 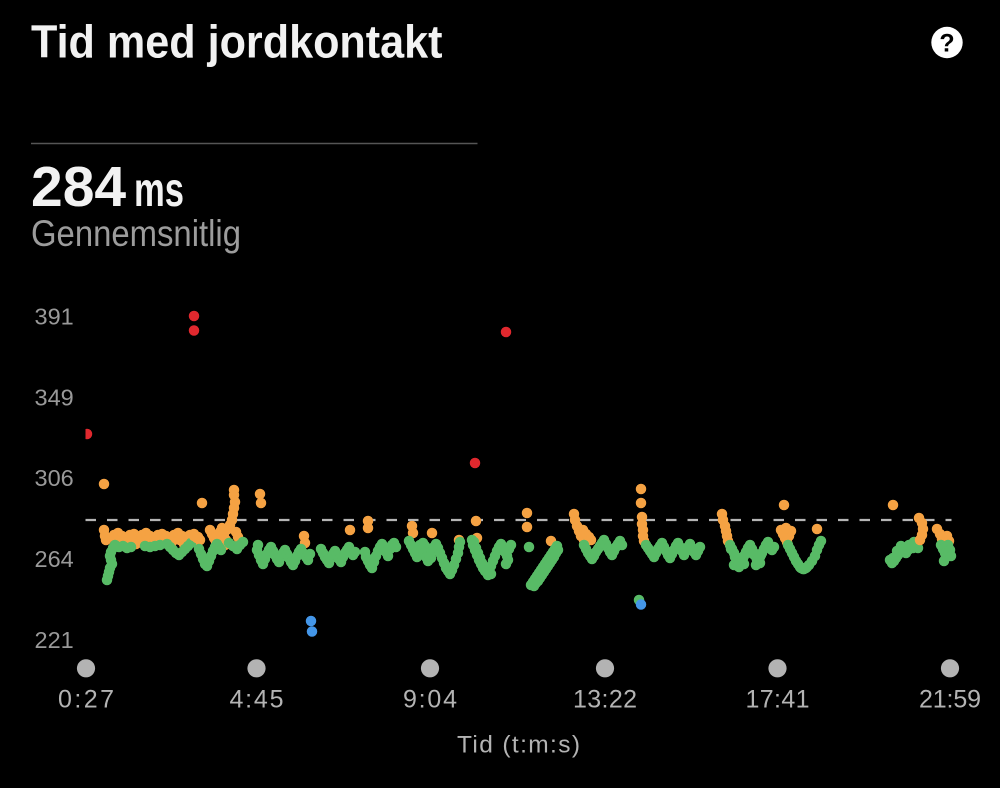 I want to click on svg-text: 349, so click(x=54, y=397).